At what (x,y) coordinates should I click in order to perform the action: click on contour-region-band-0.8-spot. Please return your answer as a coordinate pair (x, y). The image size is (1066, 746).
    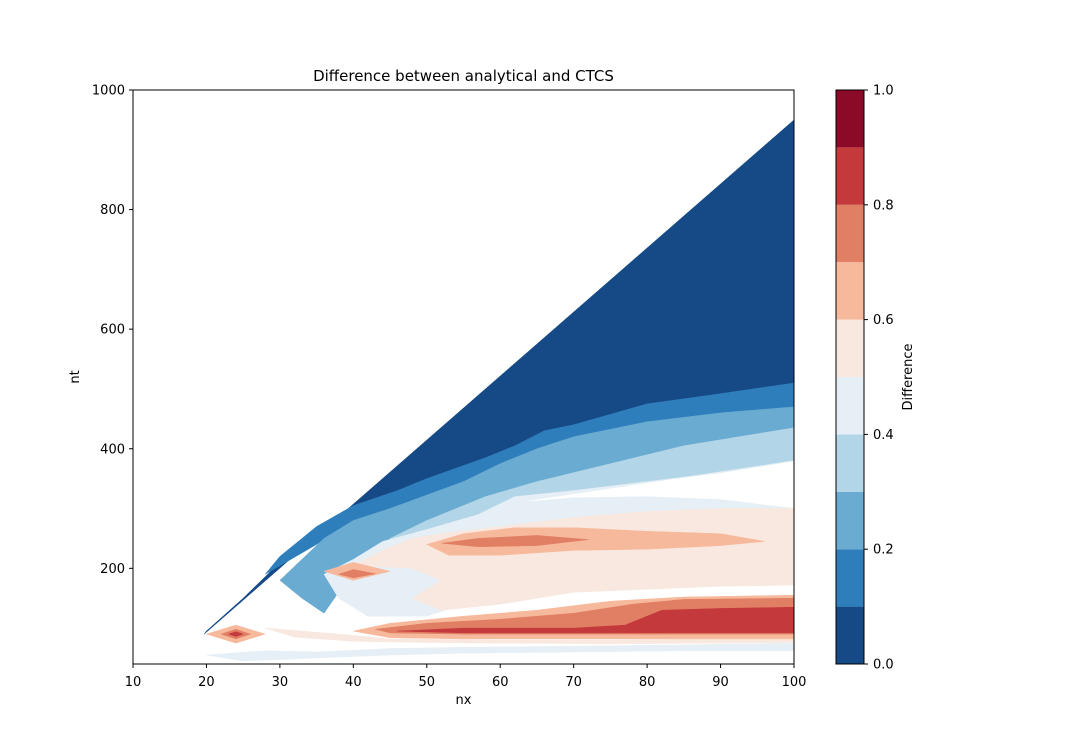
    Looking at the image, I should click on (236, 634).